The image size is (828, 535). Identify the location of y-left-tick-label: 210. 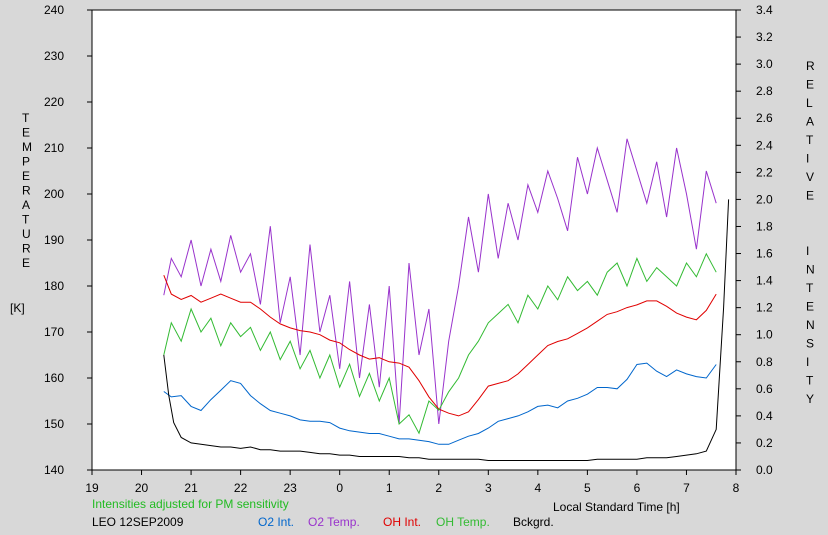
(54, 148).